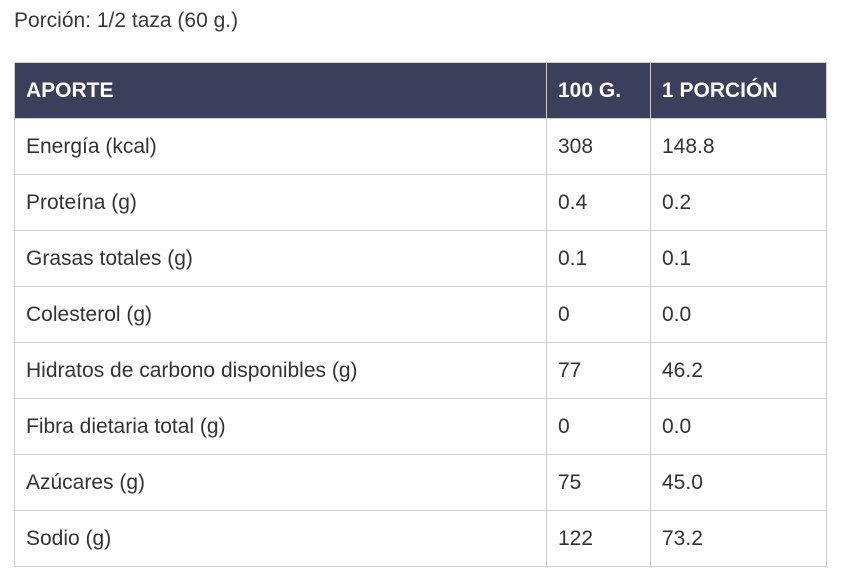 This screenshot has height=580, width=842. Describe the element at coordinates (280, 146) in the screenshot. I see `nutrient-name: Energía (kcal)` at that location.